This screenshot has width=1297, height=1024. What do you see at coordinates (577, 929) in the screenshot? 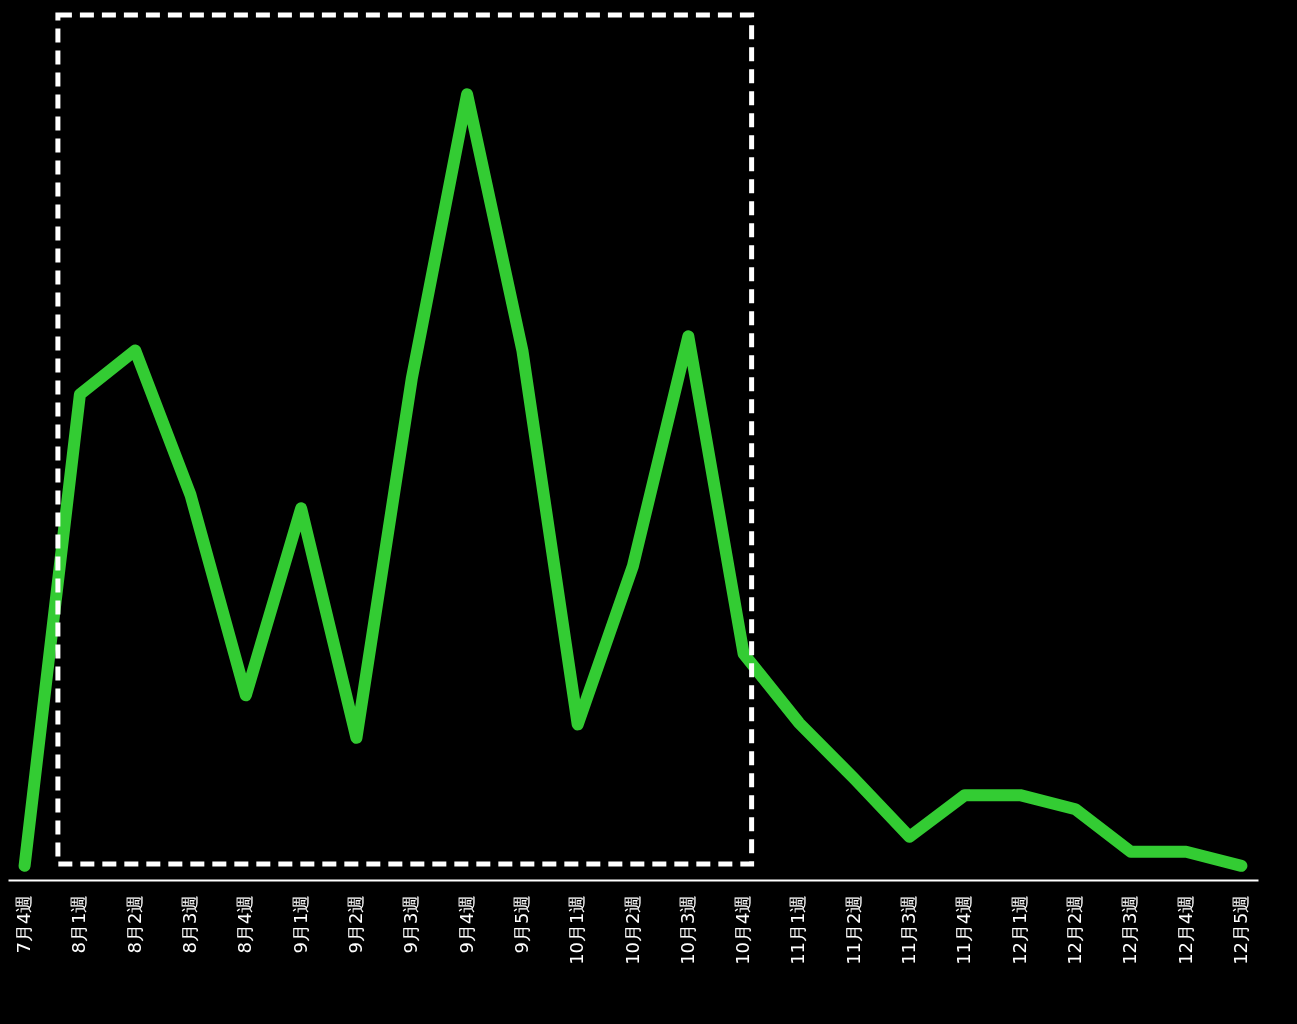
I see `x-tick-label: 10月1週` at bounding box center [577, 929].